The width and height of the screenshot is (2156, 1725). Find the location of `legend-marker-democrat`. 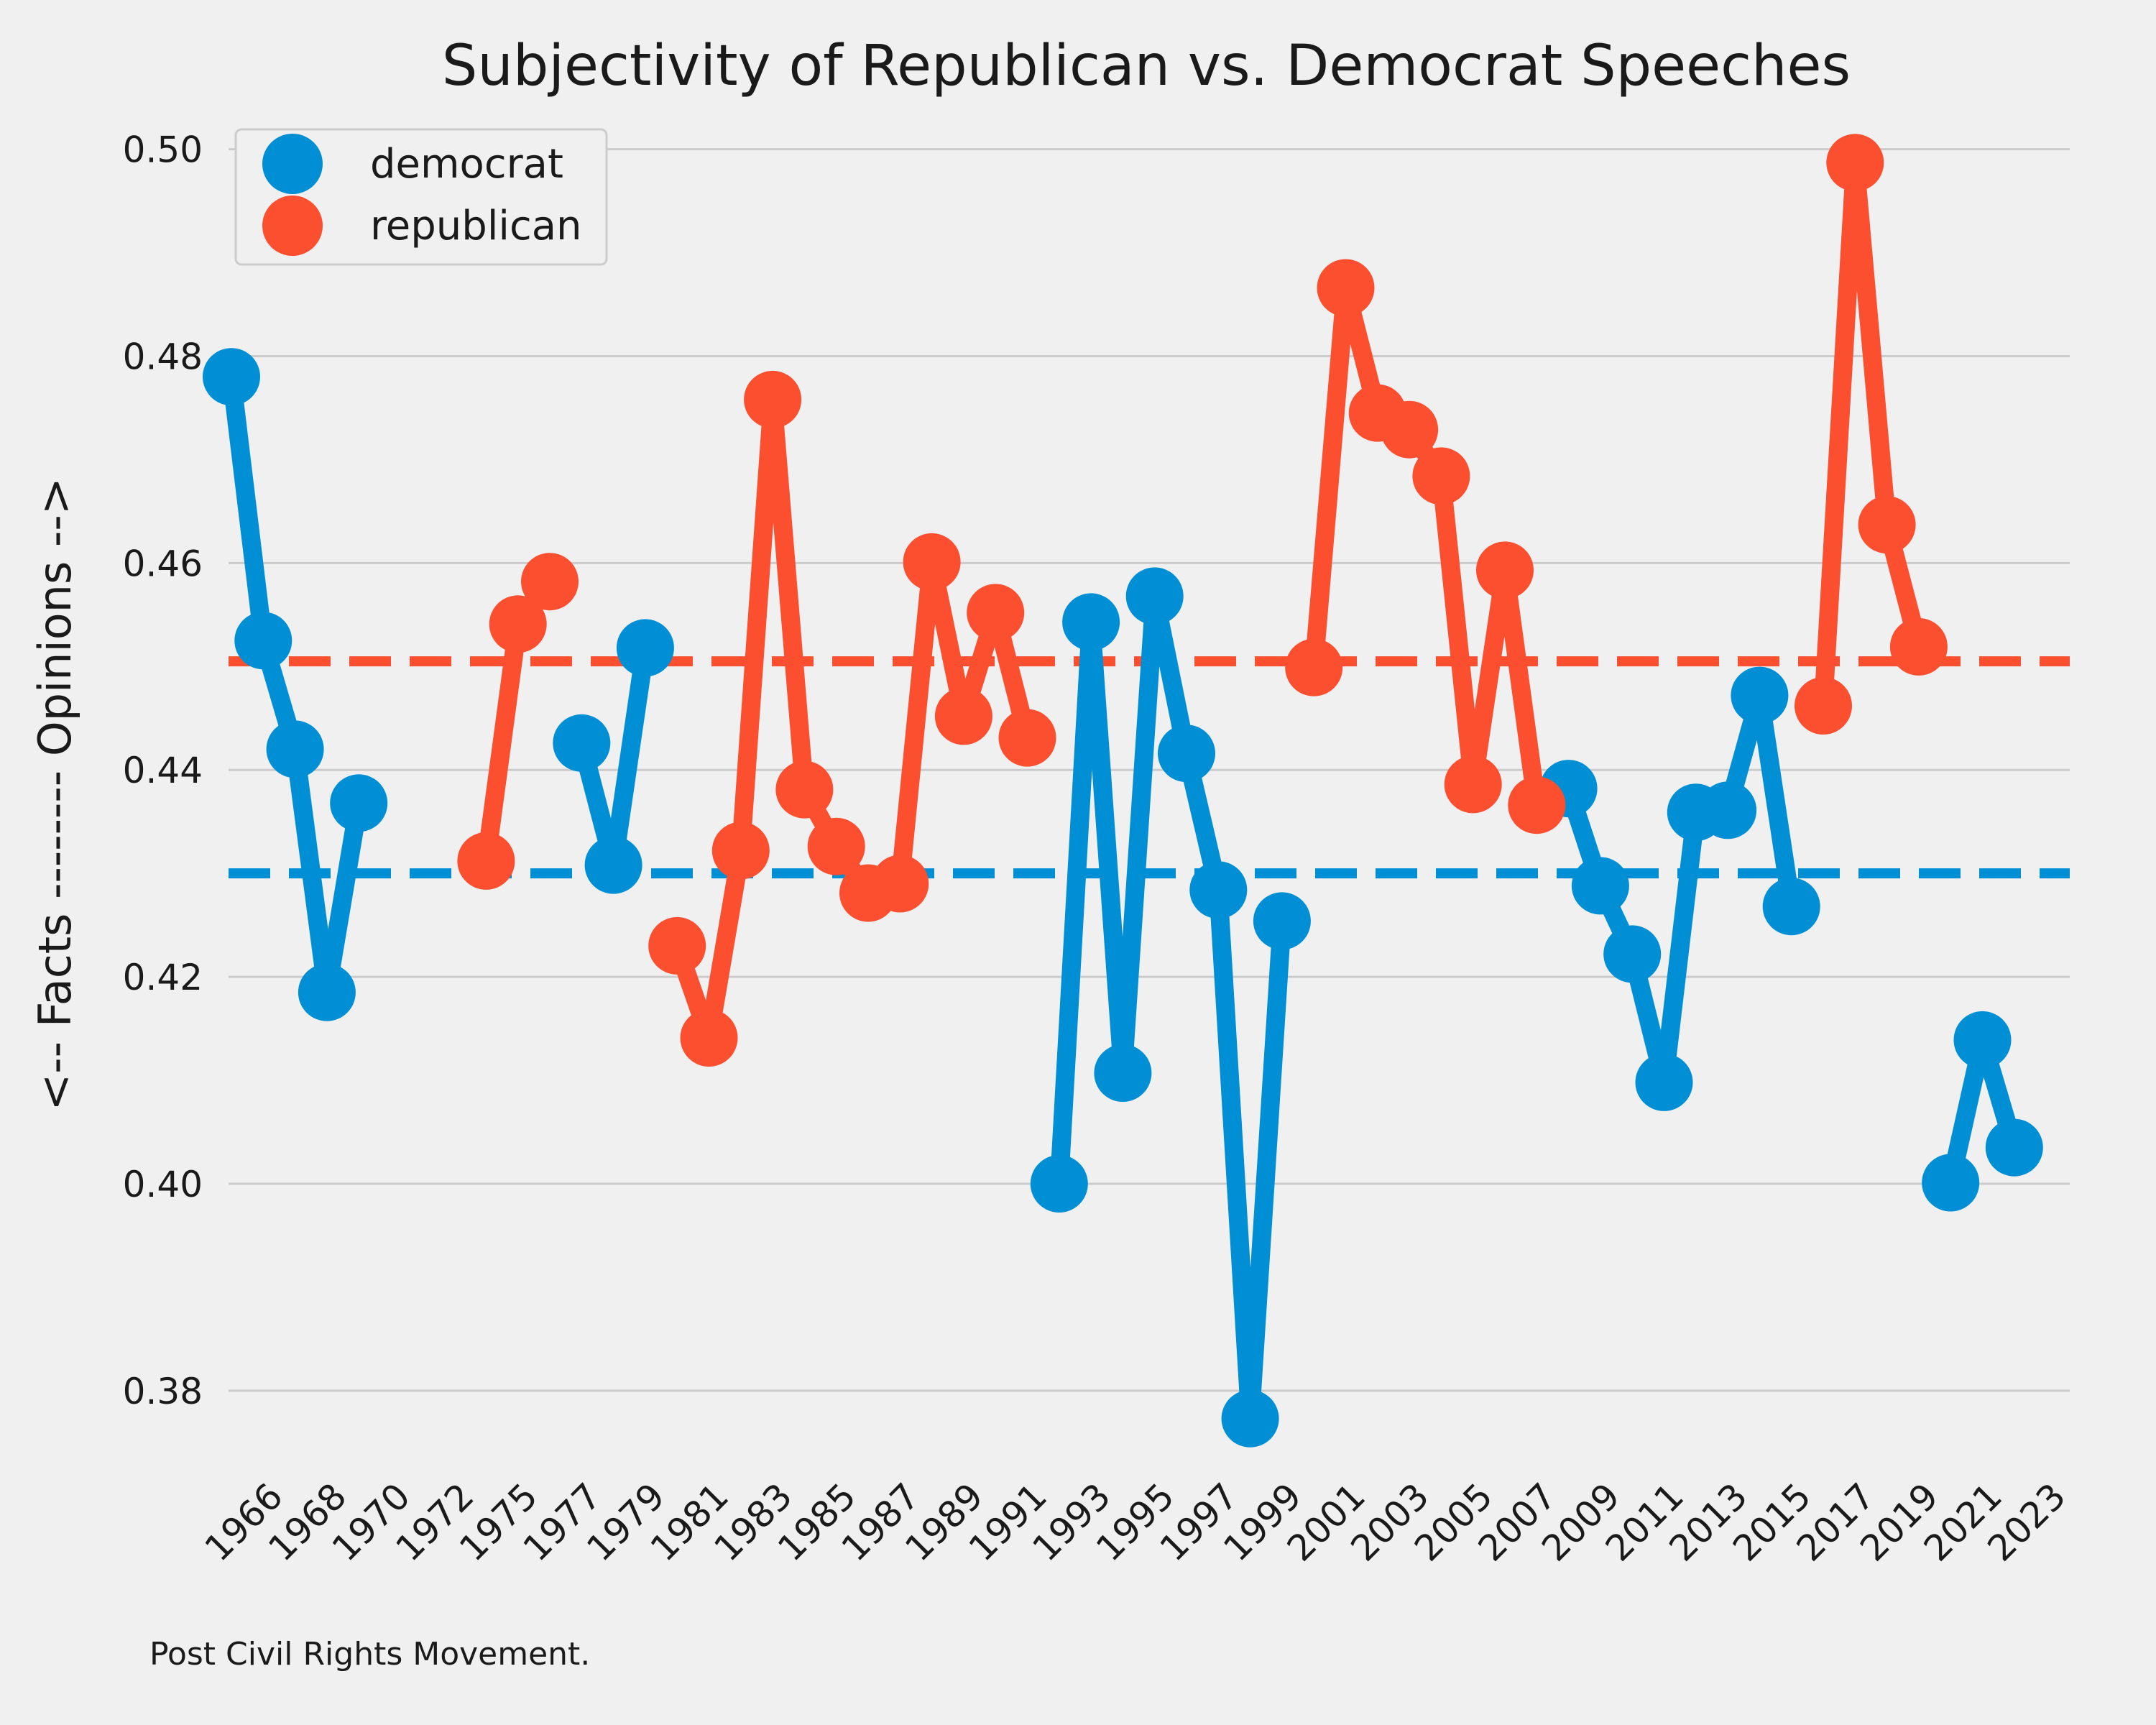

legend-marker-democrat is located at coordinates (292, 164).